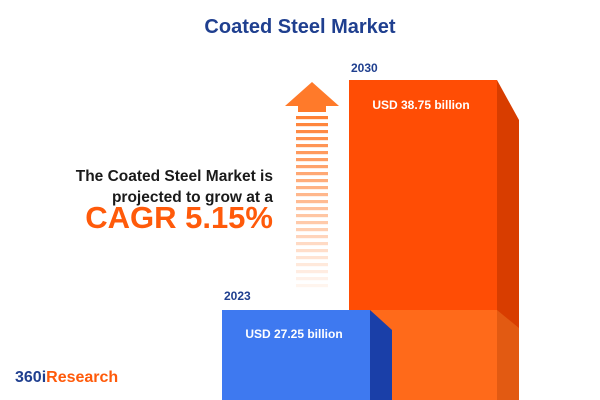 The height and width of the screenshot is (400, 600). I want to click on bar-2030-lower-side, so click(508, 355).